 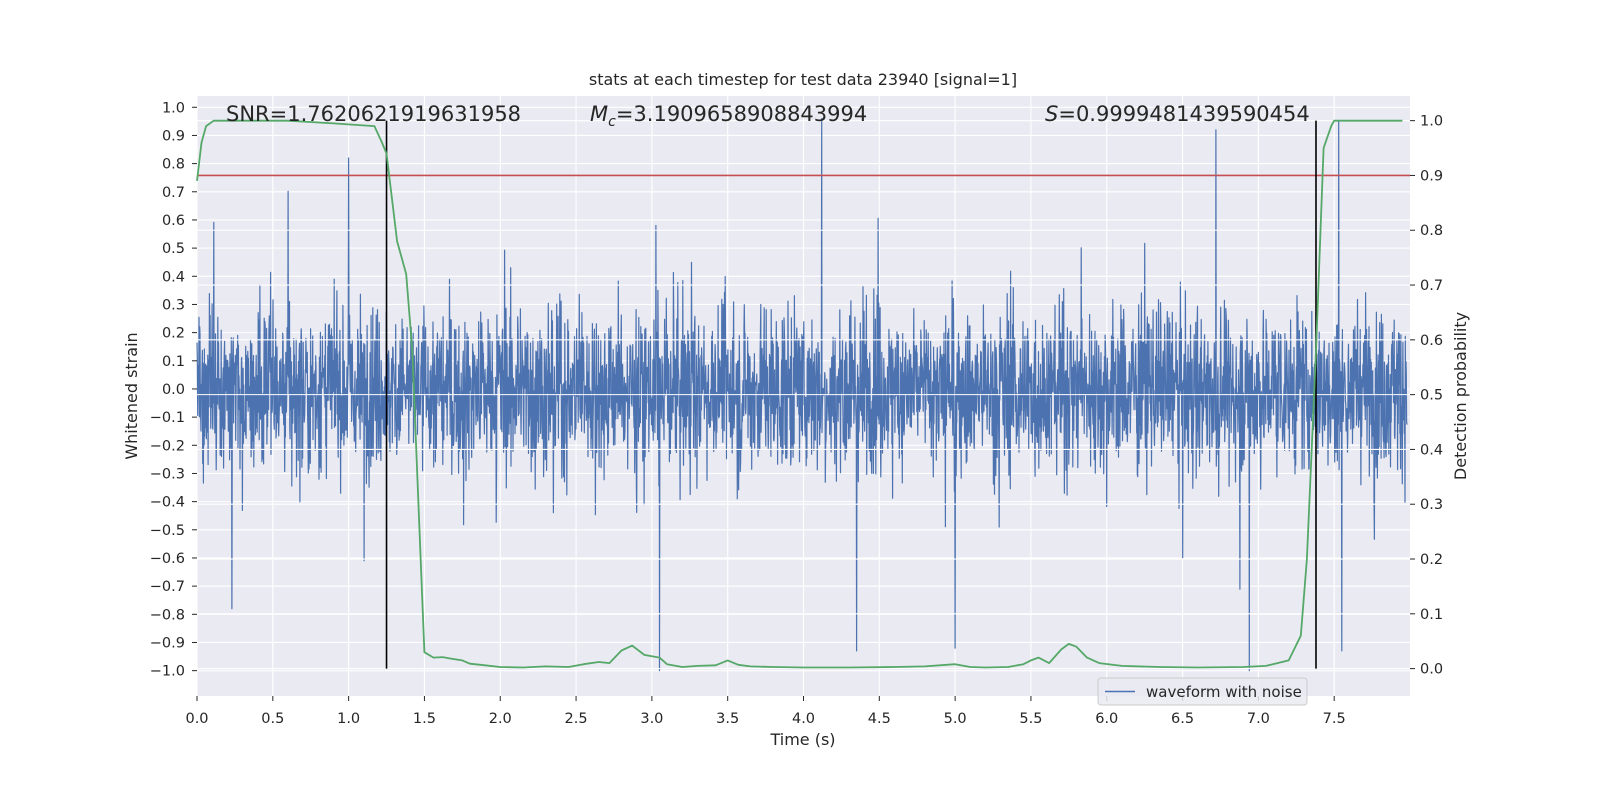 I want to click on significance-symbol: S, so click(x=1051, y=114).